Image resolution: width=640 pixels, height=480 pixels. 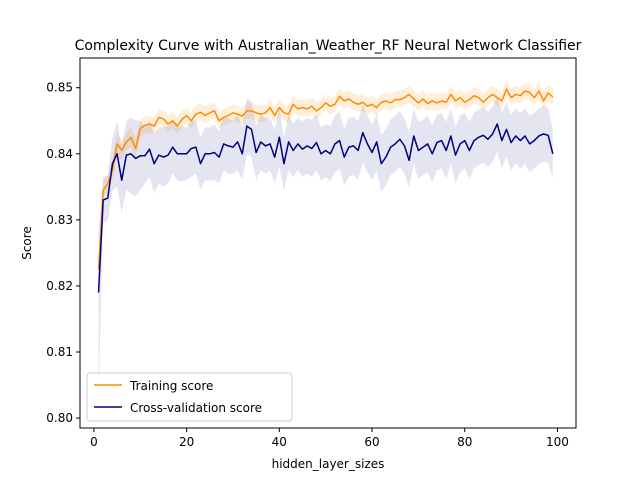 What do you see at coordinates (94, 442) in the screenshot?
I see `x-tick-label: 0` at bounding box center [94, 442].